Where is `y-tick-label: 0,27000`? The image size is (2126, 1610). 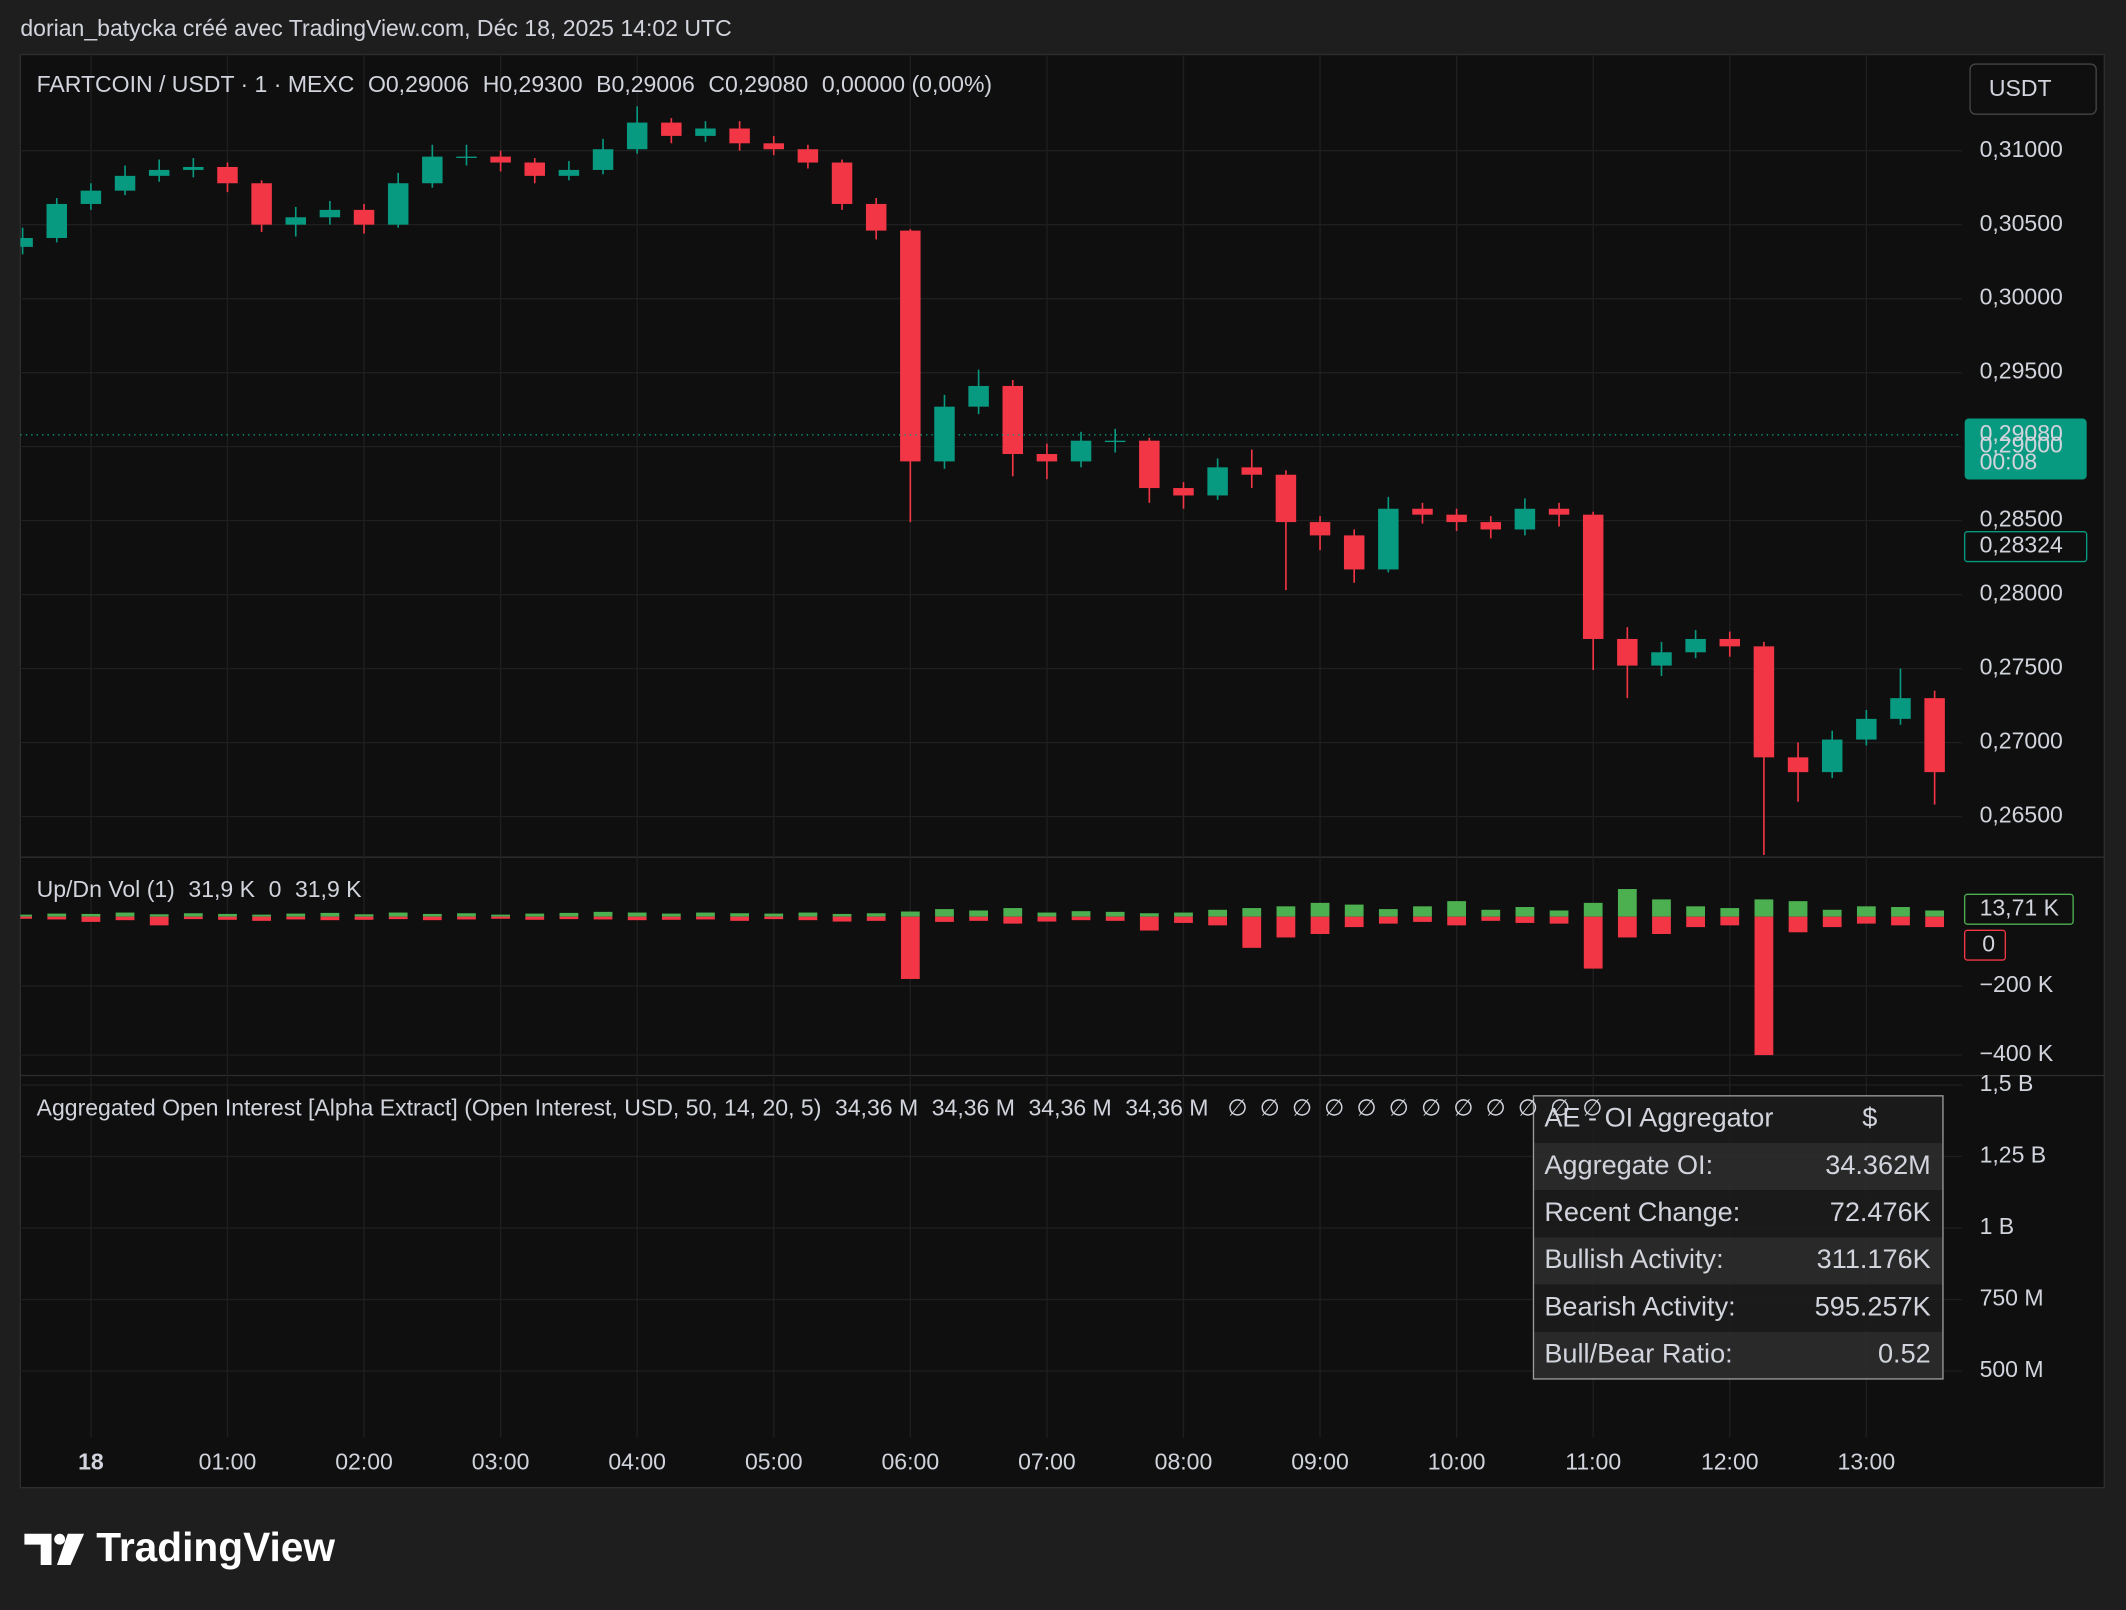
y-tick-label: 0,27000 is located at coordinates (2021, 741).